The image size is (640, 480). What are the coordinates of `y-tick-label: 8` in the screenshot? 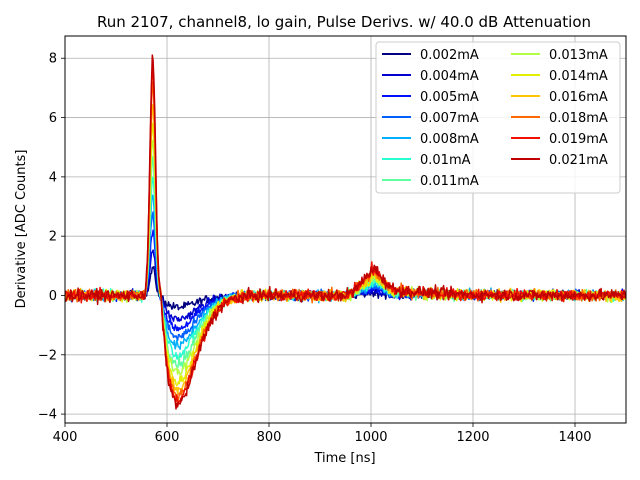 It's located at (53, 59).